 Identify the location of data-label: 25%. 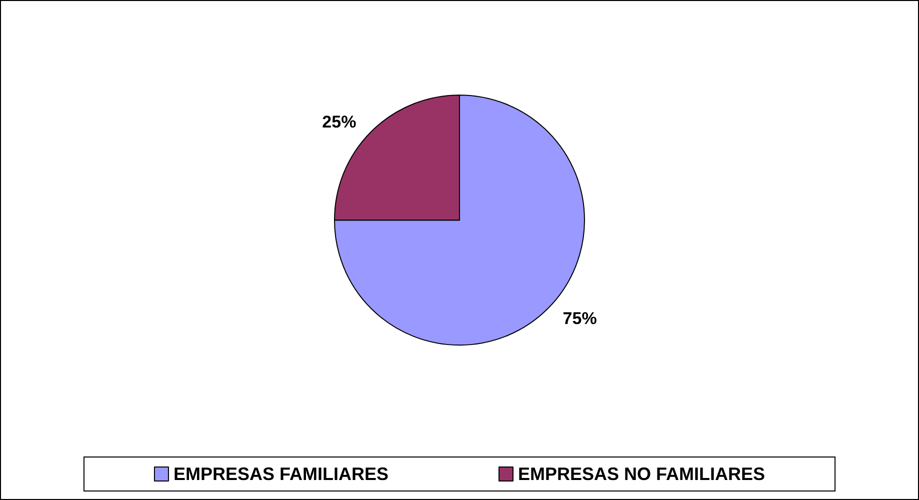
(339, 122).